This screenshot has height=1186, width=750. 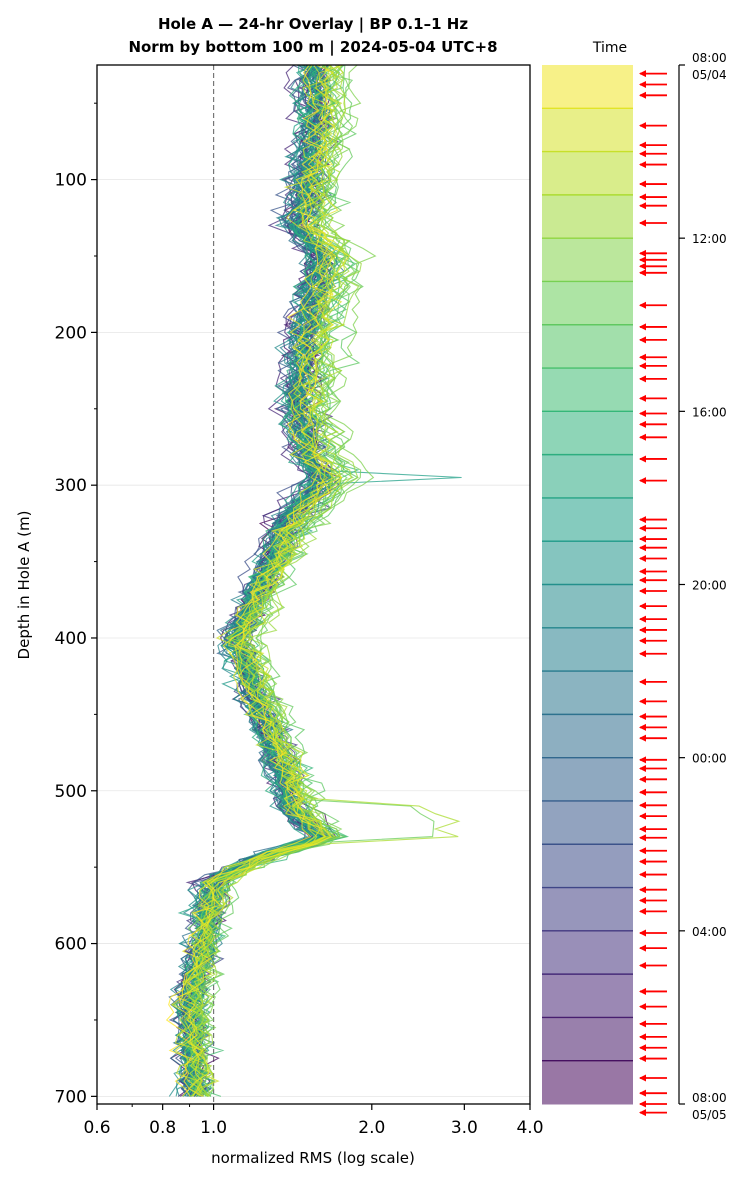 I want to click on y-axis-label: Depth in Hole A (m), so click(x=24, y=585).